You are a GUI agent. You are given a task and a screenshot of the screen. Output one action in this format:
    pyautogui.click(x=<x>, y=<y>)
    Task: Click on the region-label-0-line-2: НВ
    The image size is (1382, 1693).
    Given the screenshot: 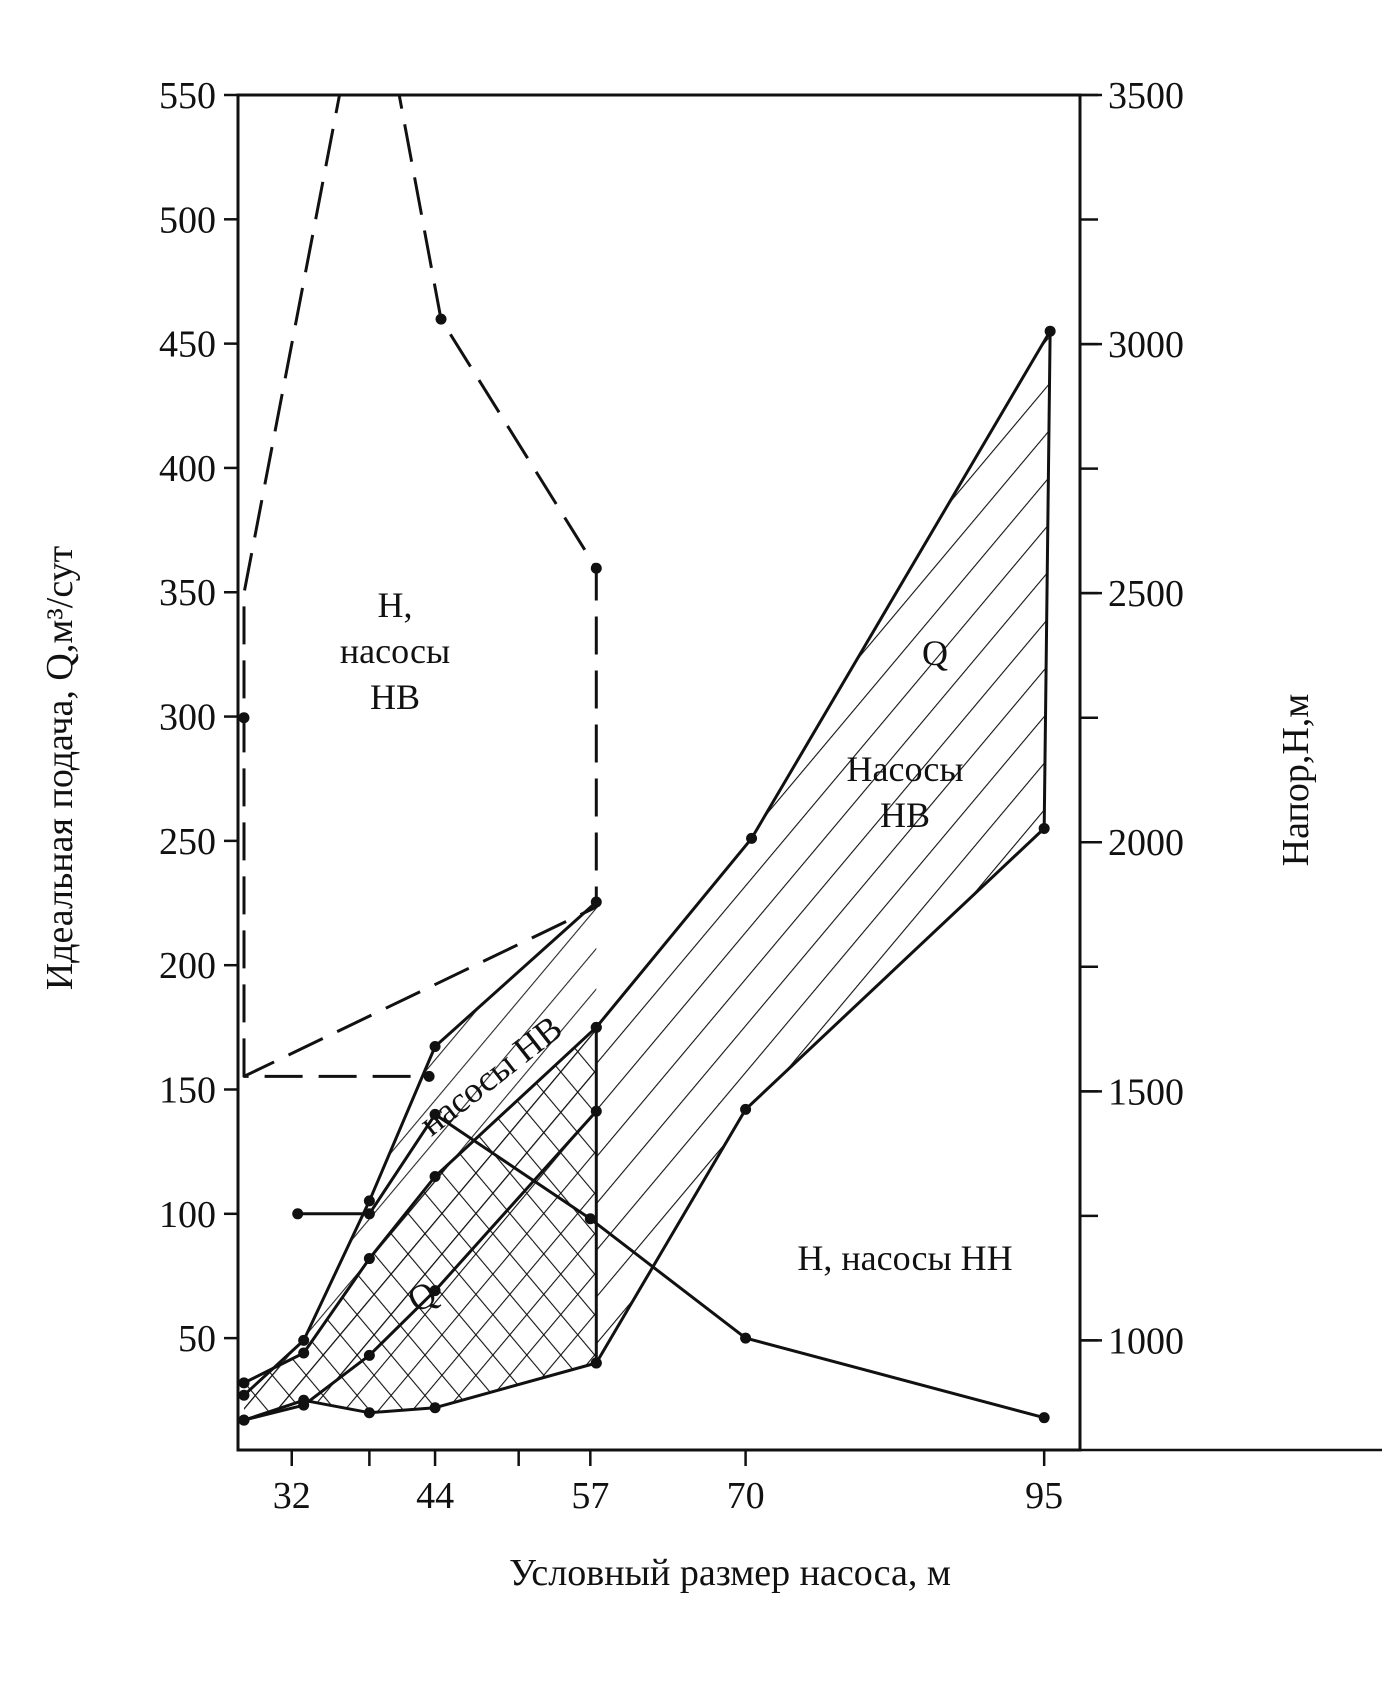 What is the action you would take?
    pyautogui.click(x=395, y=697)
    